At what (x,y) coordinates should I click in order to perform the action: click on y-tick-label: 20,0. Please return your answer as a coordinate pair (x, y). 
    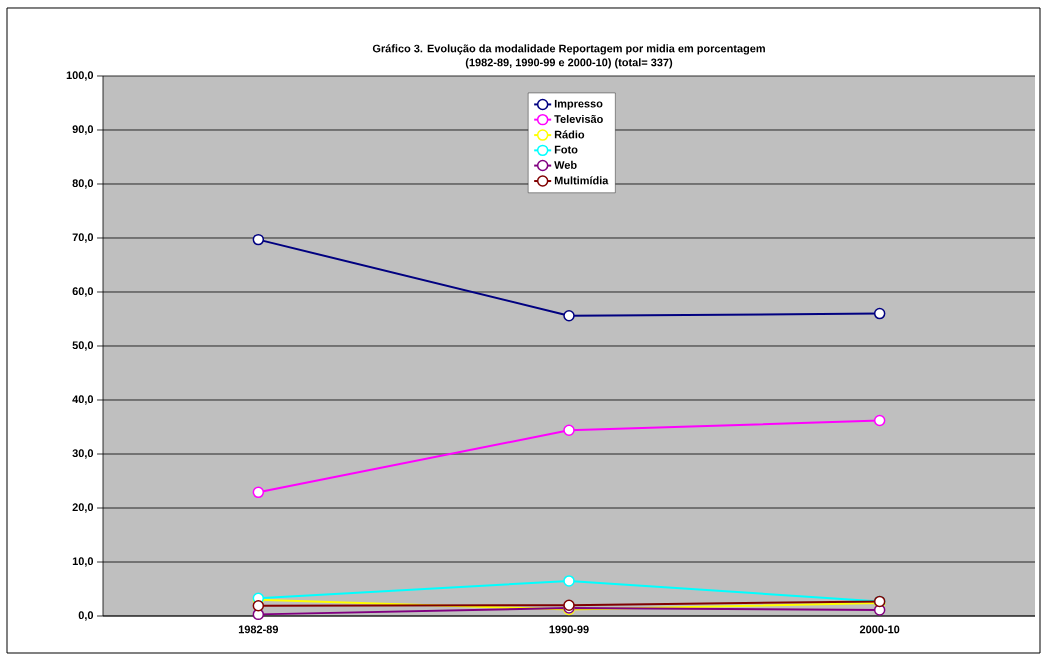
    Looking at the image, I should click on (83, 508).